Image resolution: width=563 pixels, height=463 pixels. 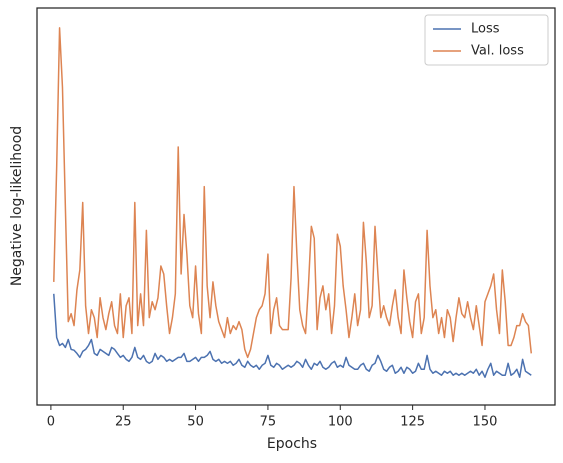 I want to click on legend-label: Loss, so click(x=485, y=29).